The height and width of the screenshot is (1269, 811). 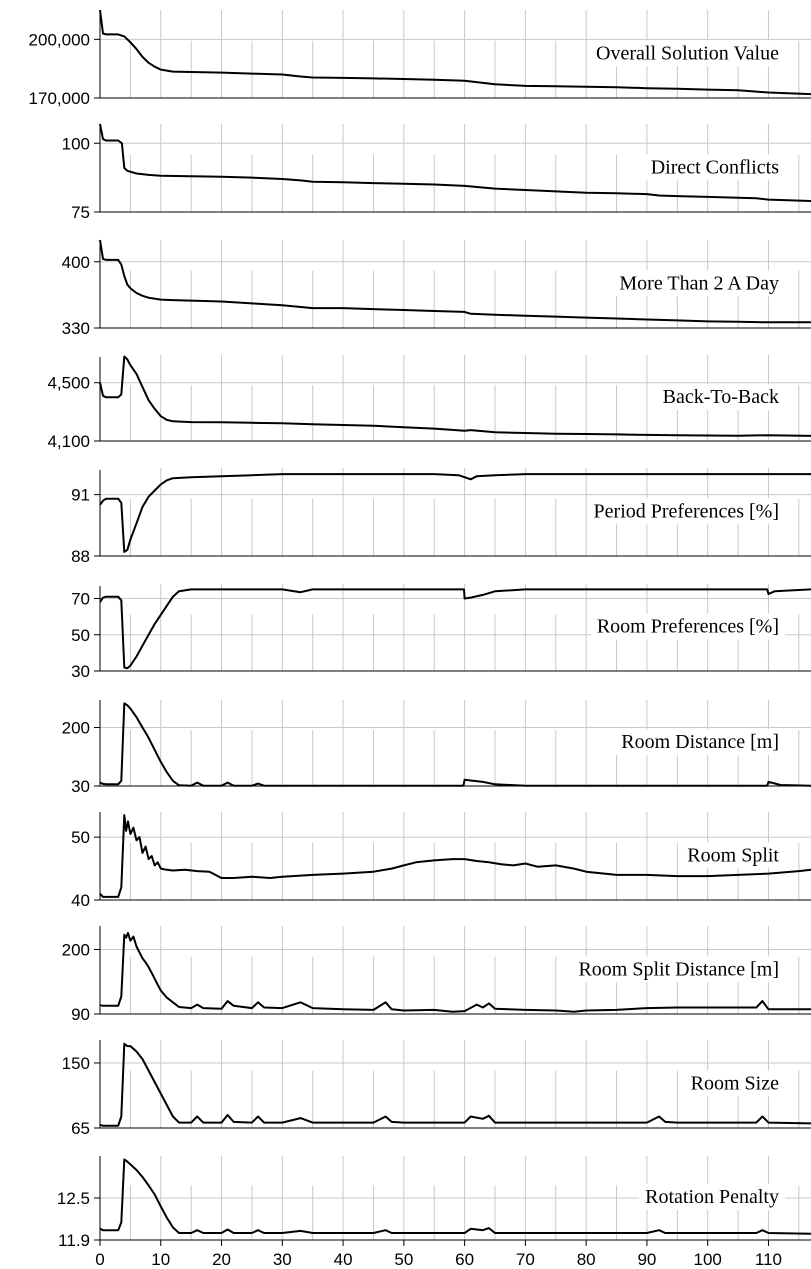 What do you see at coordinates (68, 441) in the screenshot?
I see `y-tick-label: 4,100` at bounding box center [68, 441].